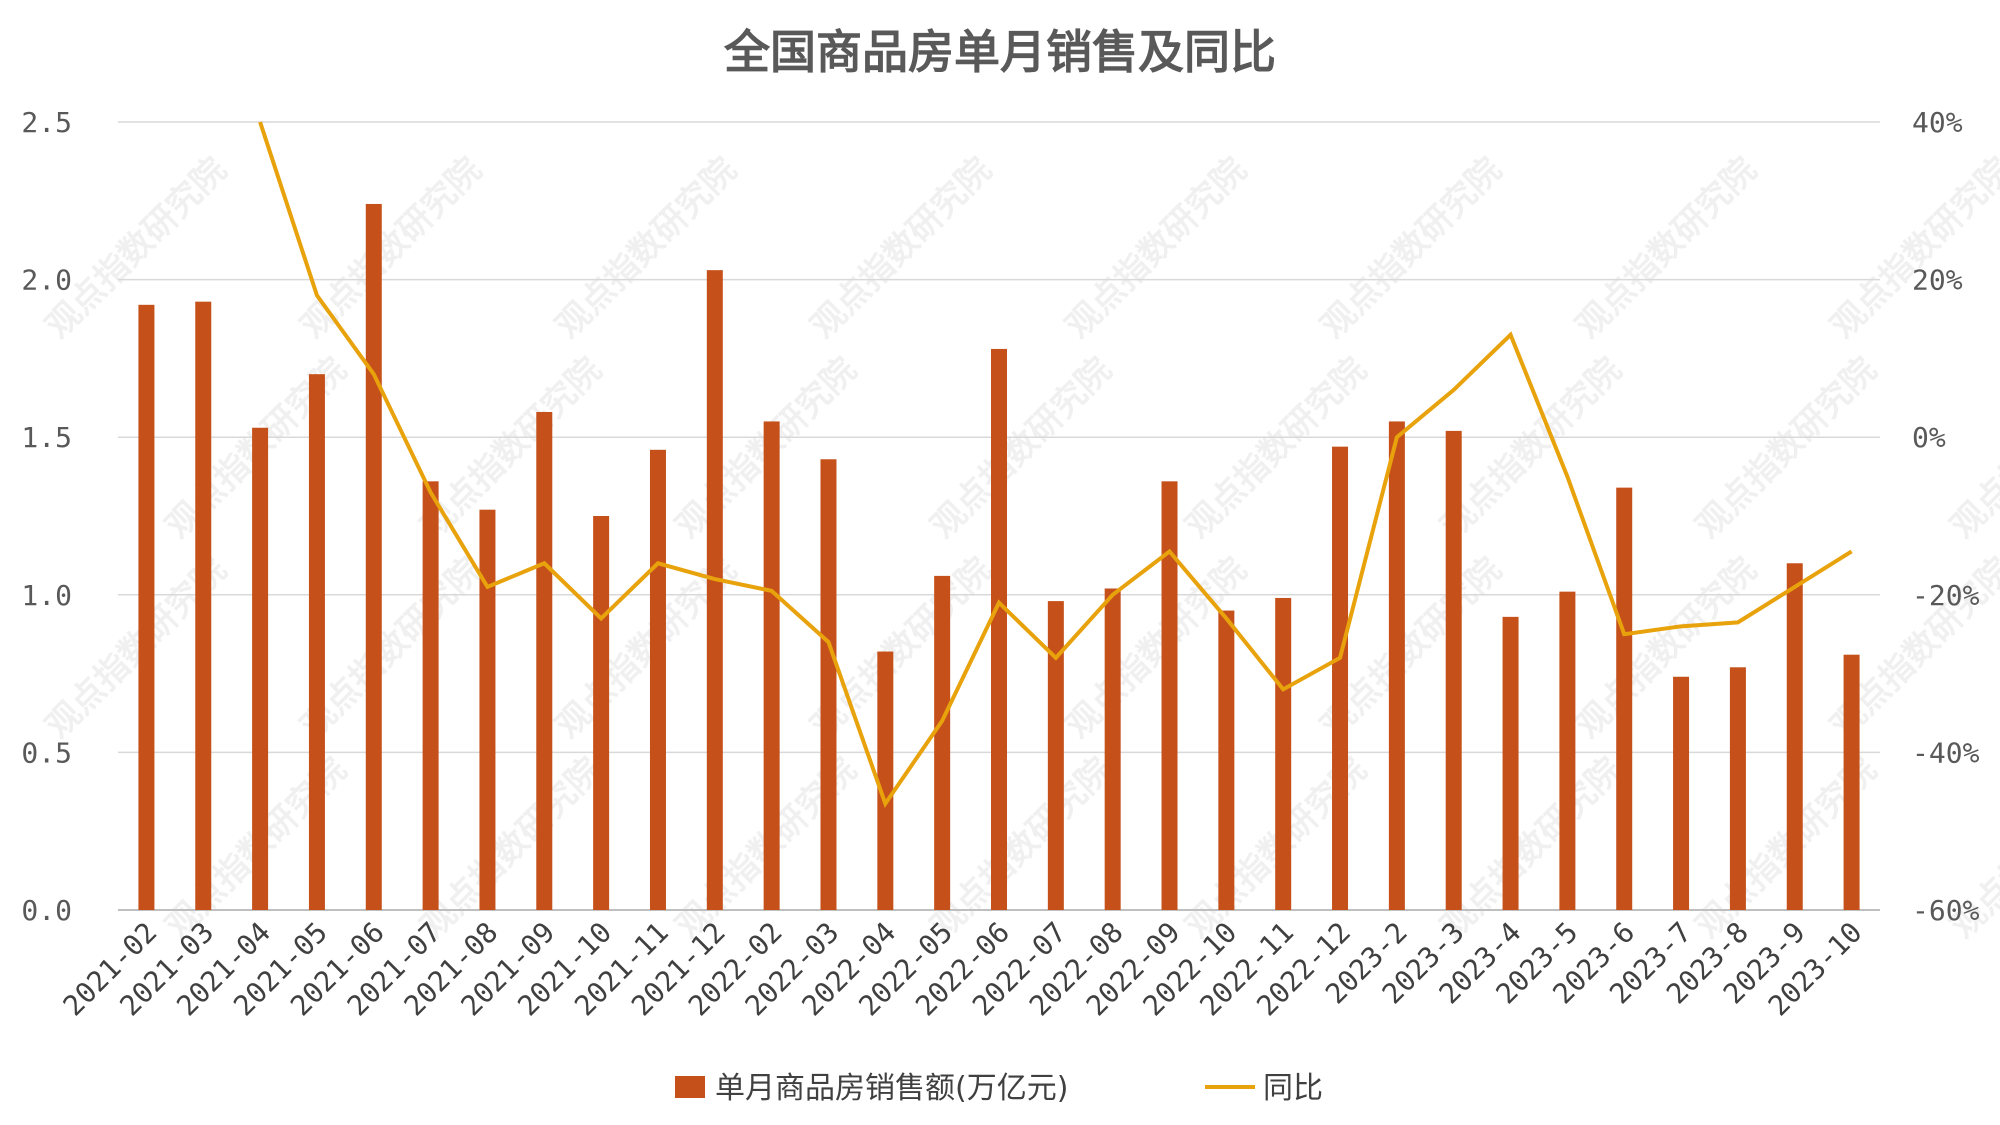 The height and width of the screenshot is (1125, 2000). What do you see at coordinates (1946, 595) in the screenshot?
I see `y-right-tick-label: -20%` at bounding box center [1946, 595].